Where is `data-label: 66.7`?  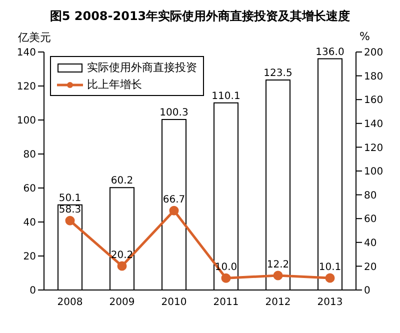
data-label: 66.7 is located at coordinates (174, 200).